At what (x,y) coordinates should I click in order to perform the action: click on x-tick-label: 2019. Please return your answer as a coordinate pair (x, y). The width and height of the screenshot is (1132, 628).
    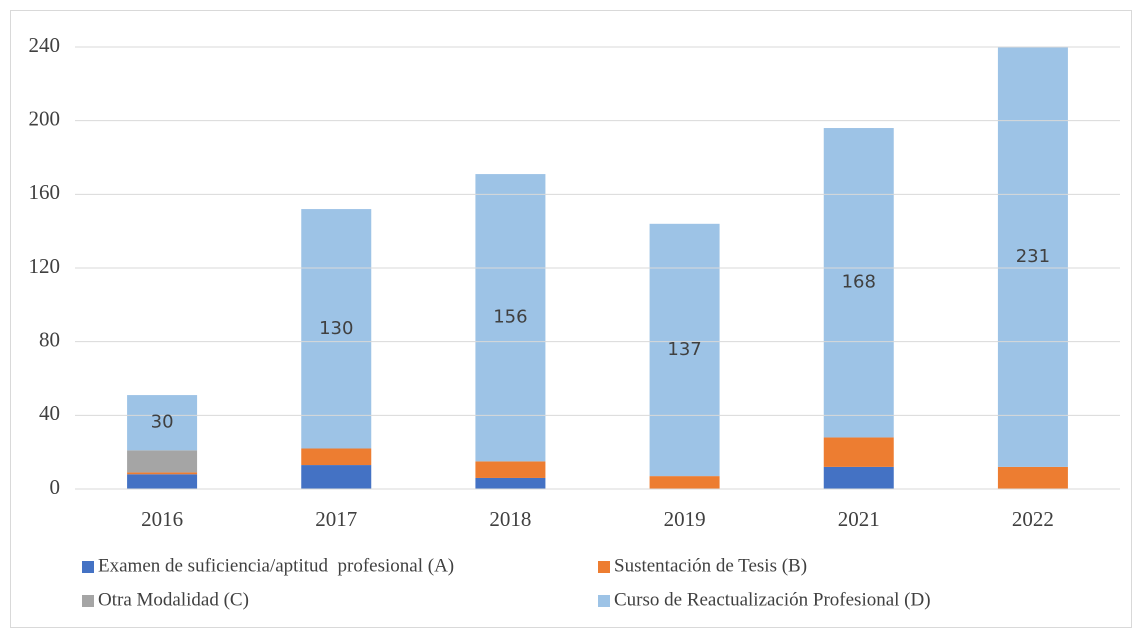
    Looking at the image, I should click on (685, 519).